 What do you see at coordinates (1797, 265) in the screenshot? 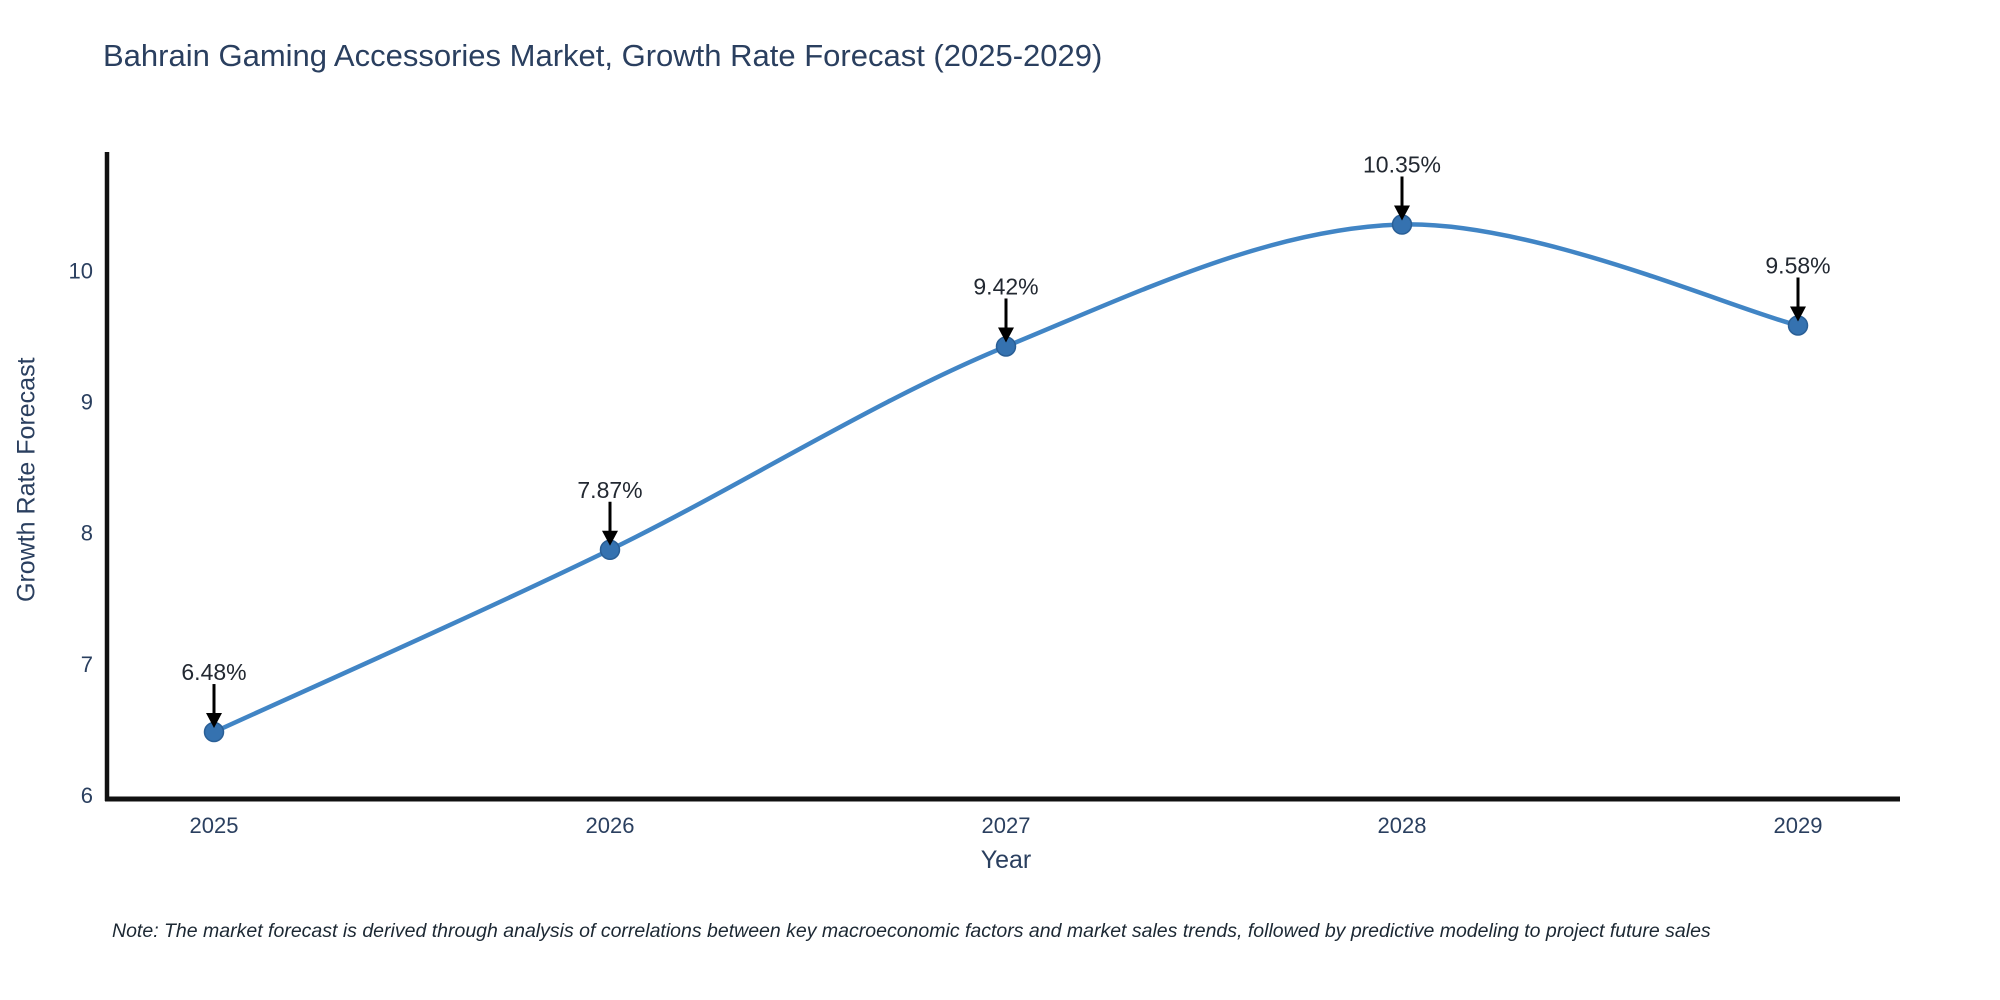
I see `data-point-annotation: 9.58%` at bounding box center [1797, 265].